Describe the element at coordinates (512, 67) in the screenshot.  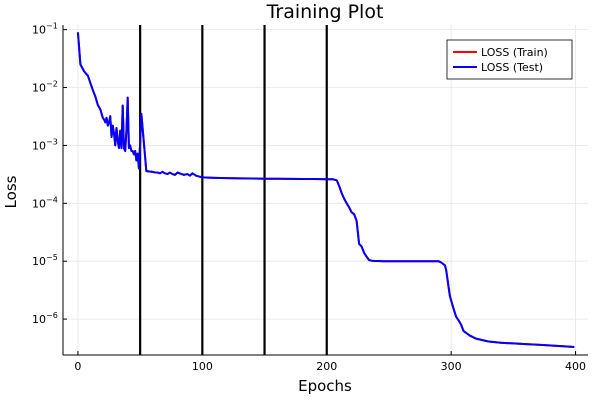
I see `legend-label: LOSS (Test)` at that location.